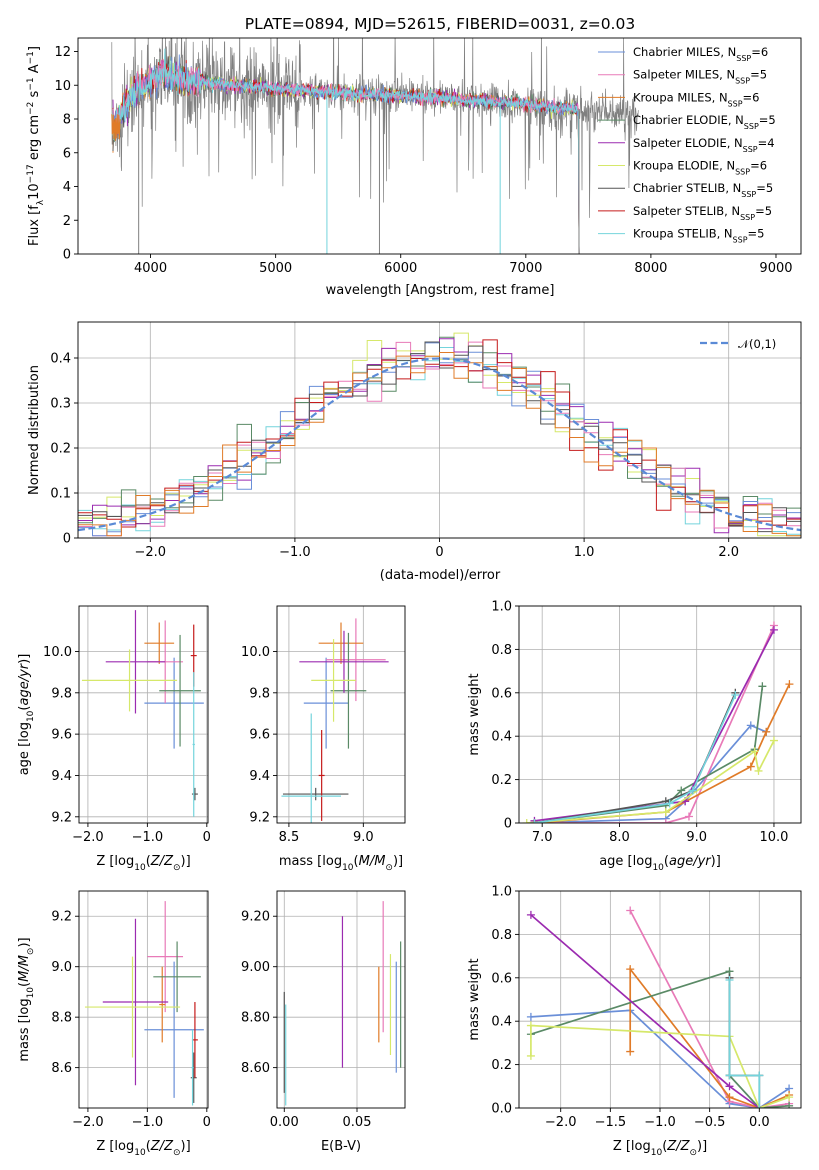  I want to click on x-tick-label: 4000, so click(150, 268).